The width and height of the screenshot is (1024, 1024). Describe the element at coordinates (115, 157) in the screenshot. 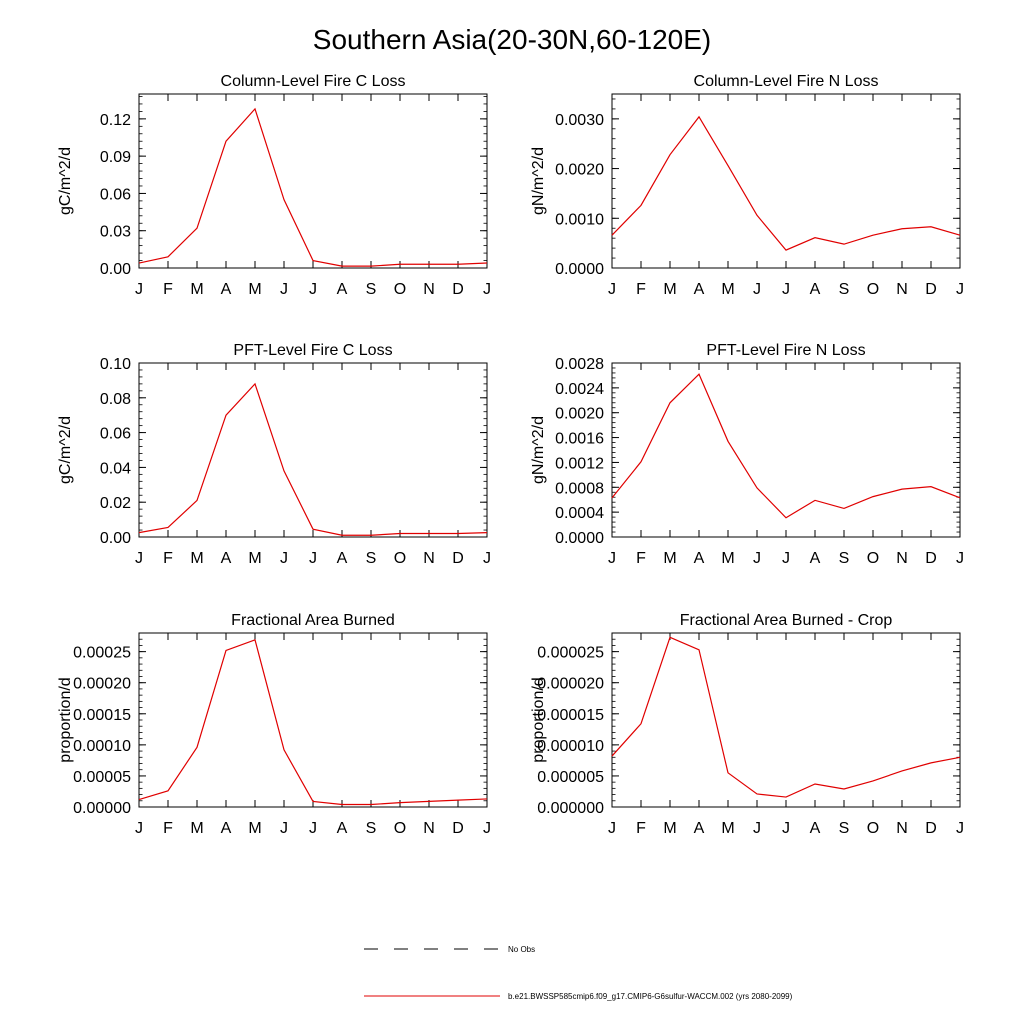

I see `y-tick-label: 0.09` at that location.